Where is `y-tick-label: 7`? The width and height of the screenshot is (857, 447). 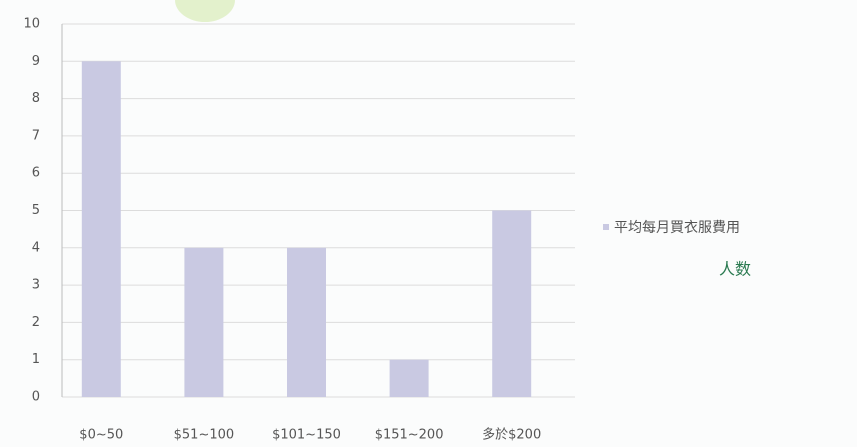
y-tick-label: 7 is located at coordinates (36, 135).